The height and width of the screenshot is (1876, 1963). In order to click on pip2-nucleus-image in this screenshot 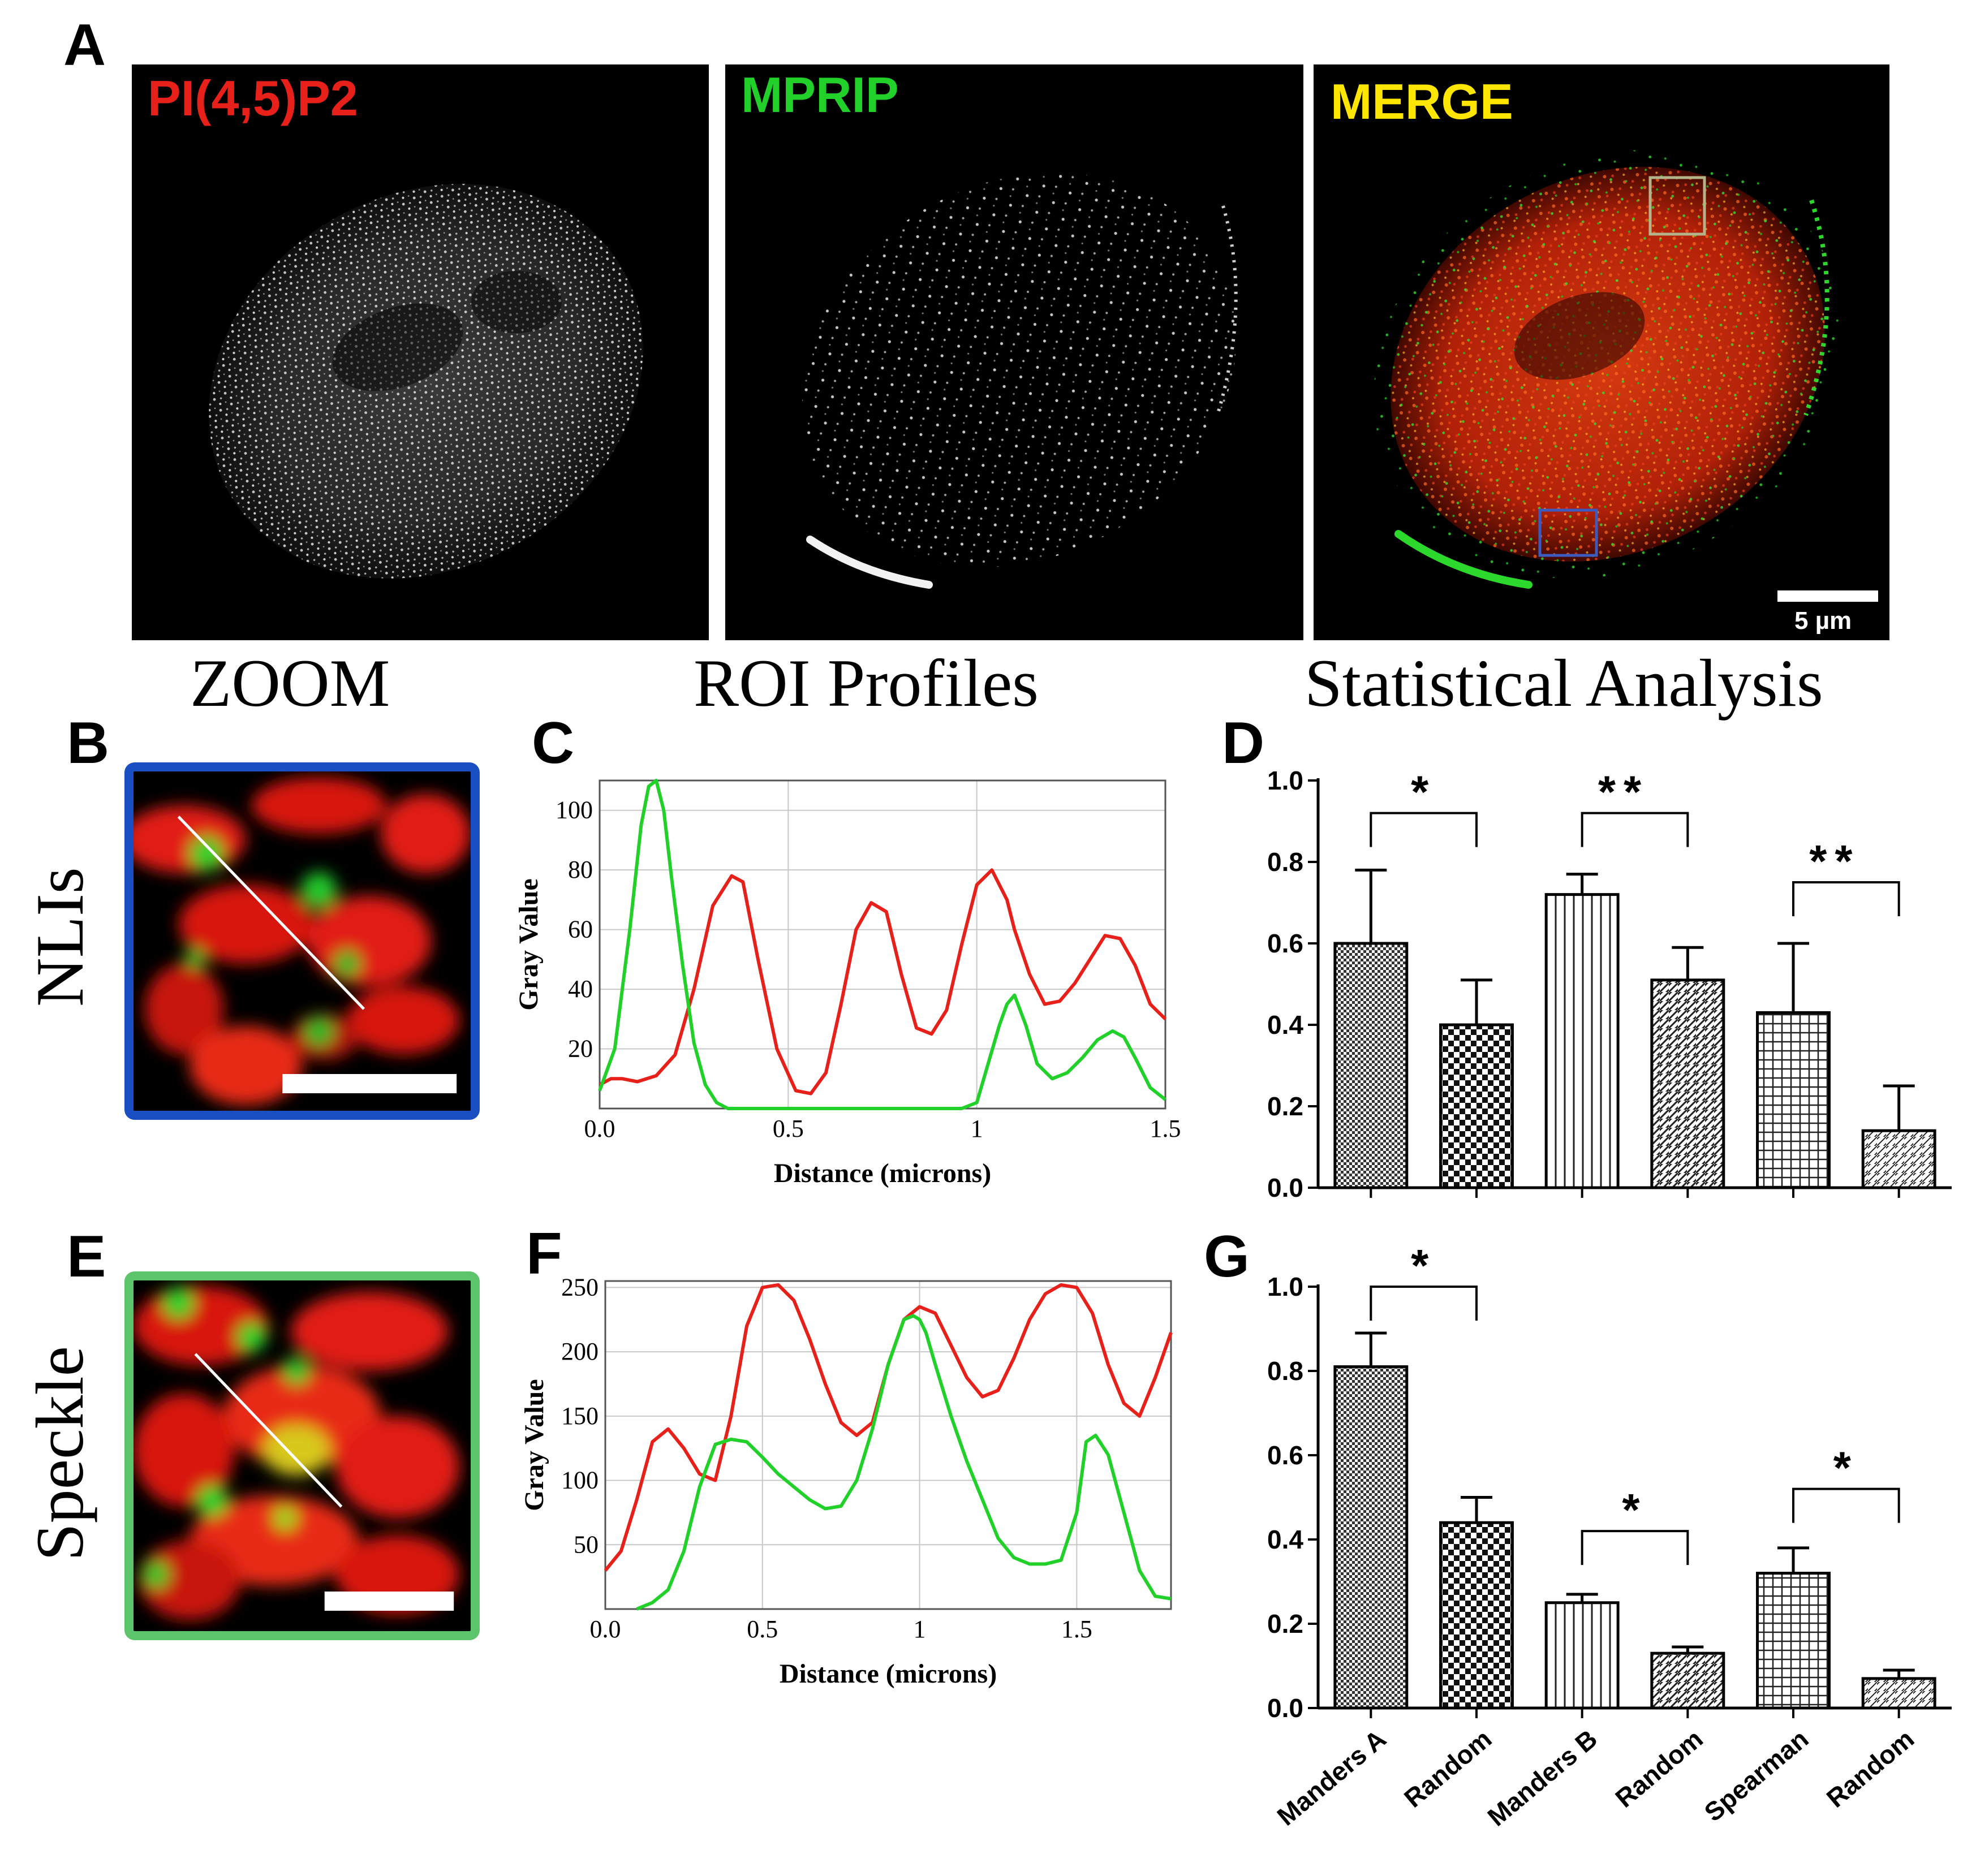, I will do `click(426, 381)`.